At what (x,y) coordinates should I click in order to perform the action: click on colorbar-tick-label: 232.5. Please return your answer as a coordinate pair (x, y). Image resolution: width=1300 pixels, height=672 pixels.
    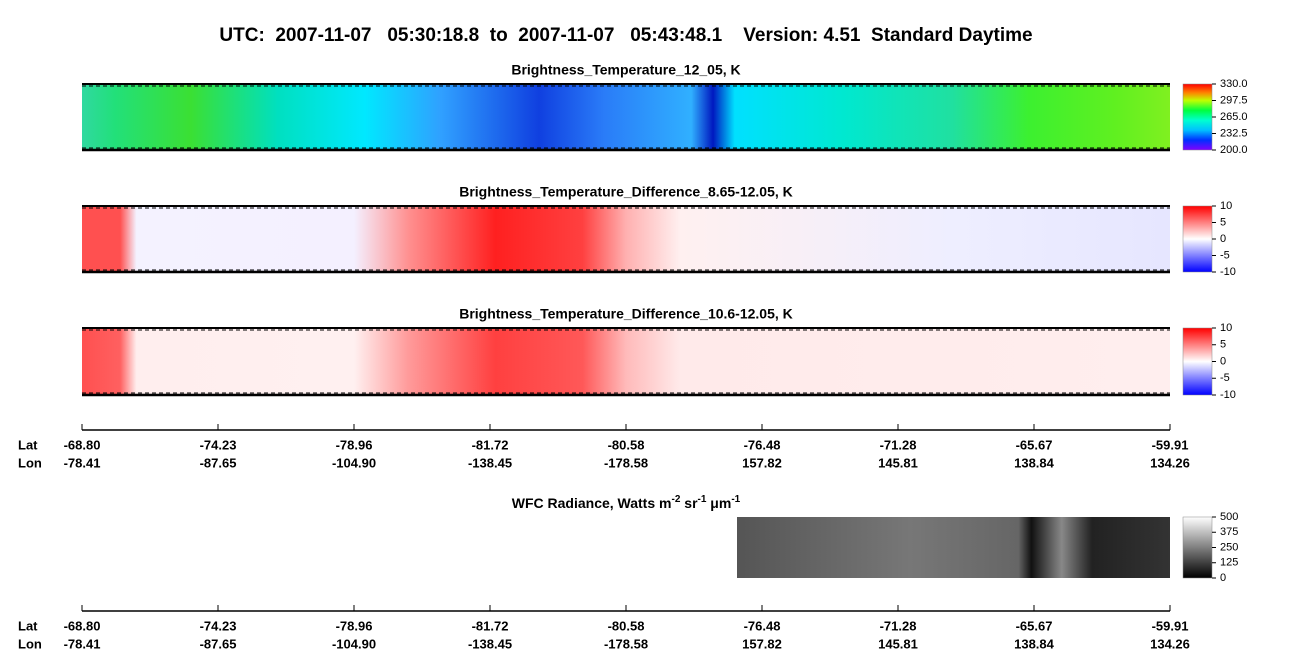
    Looking at the image, I should click on (1234, 133).